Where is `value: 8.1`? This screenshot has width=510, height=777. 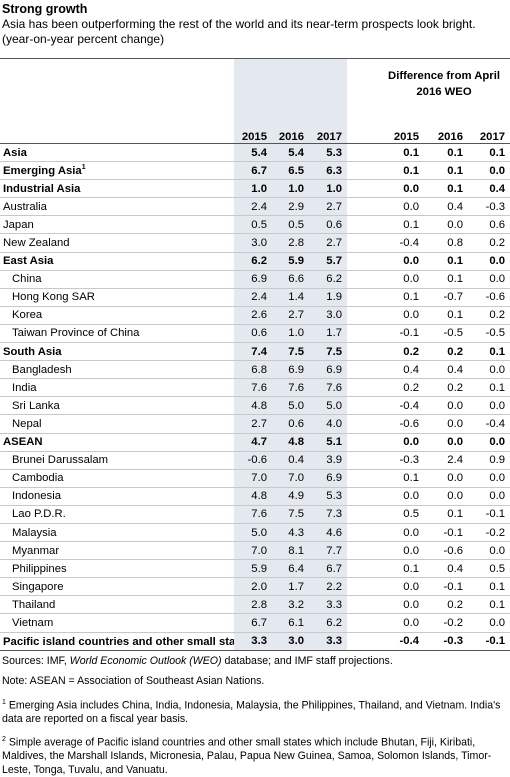 value: 8.1 is located at coordinates (290, 551).